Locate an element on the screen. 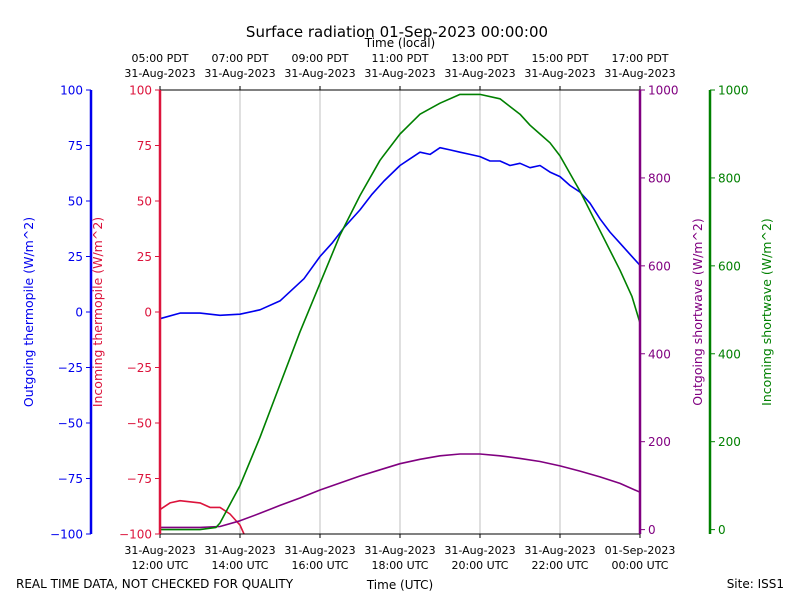  incoming-thermopile-axis-label: Incoming thermopile (W/m^2) is located at coordinates (97, 312).